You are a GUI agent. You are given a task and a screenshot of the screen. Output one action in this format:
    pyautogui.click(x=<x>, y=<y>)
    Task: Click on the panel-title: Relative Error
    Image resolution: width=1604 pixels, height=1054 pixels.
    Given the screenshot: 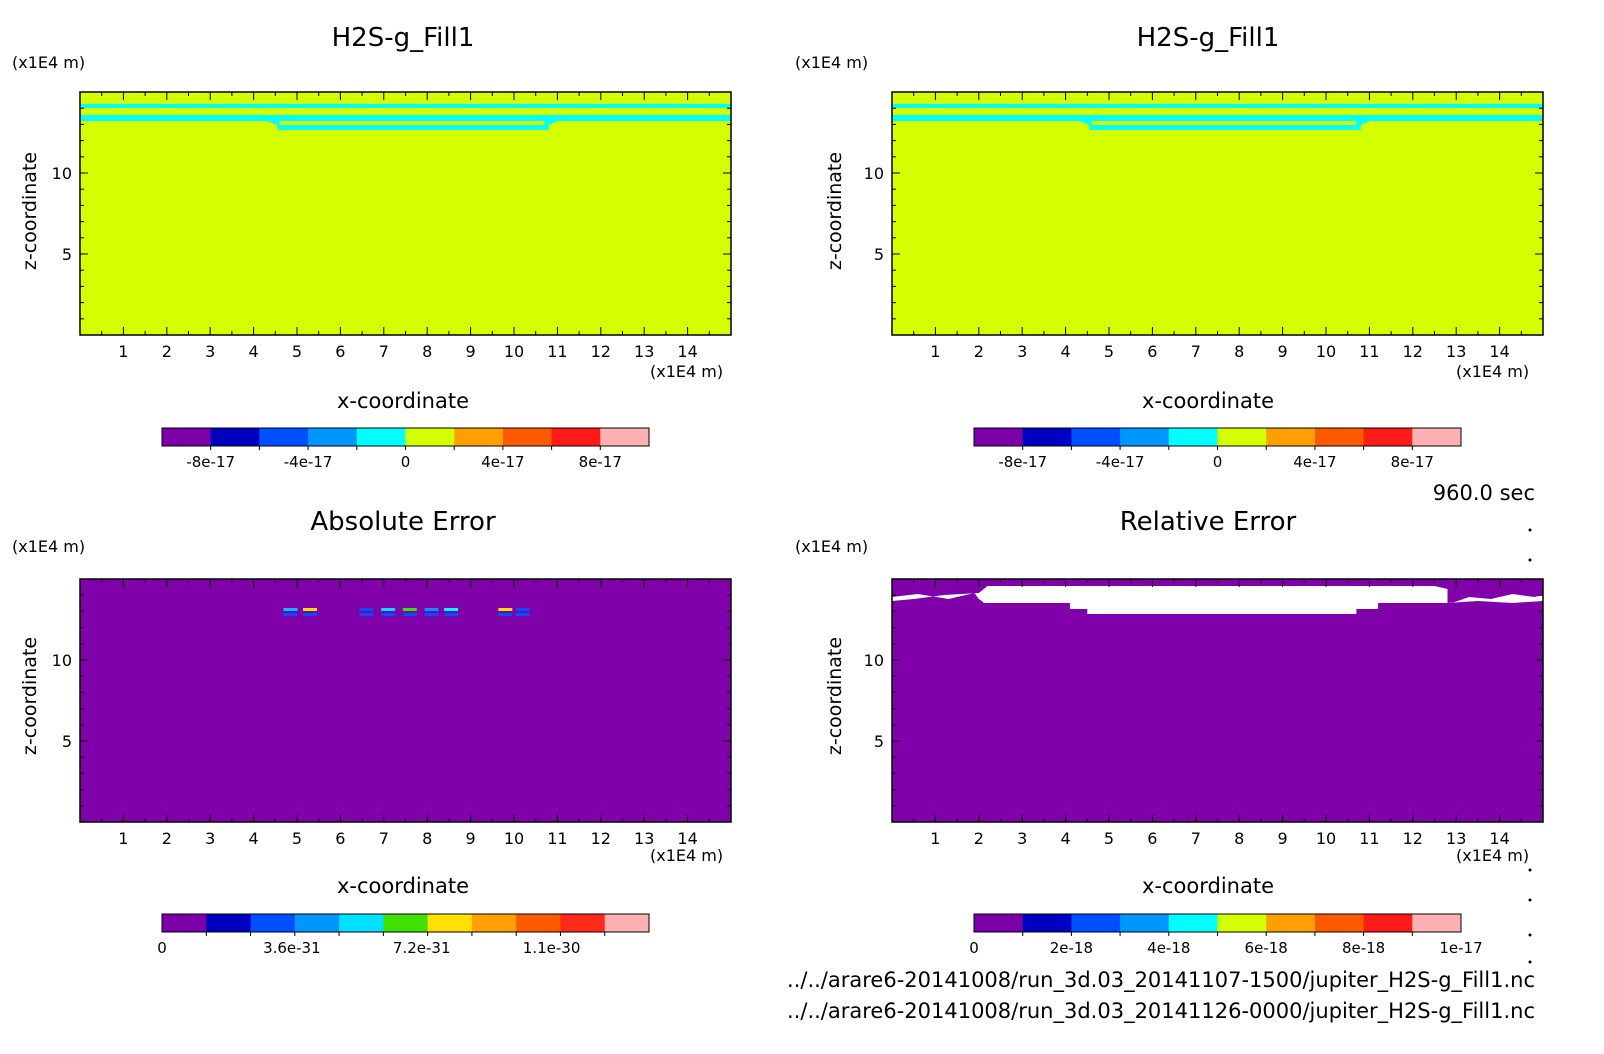 What is the action you would take?
    pyautogui.click(x=1208, y=522)
    